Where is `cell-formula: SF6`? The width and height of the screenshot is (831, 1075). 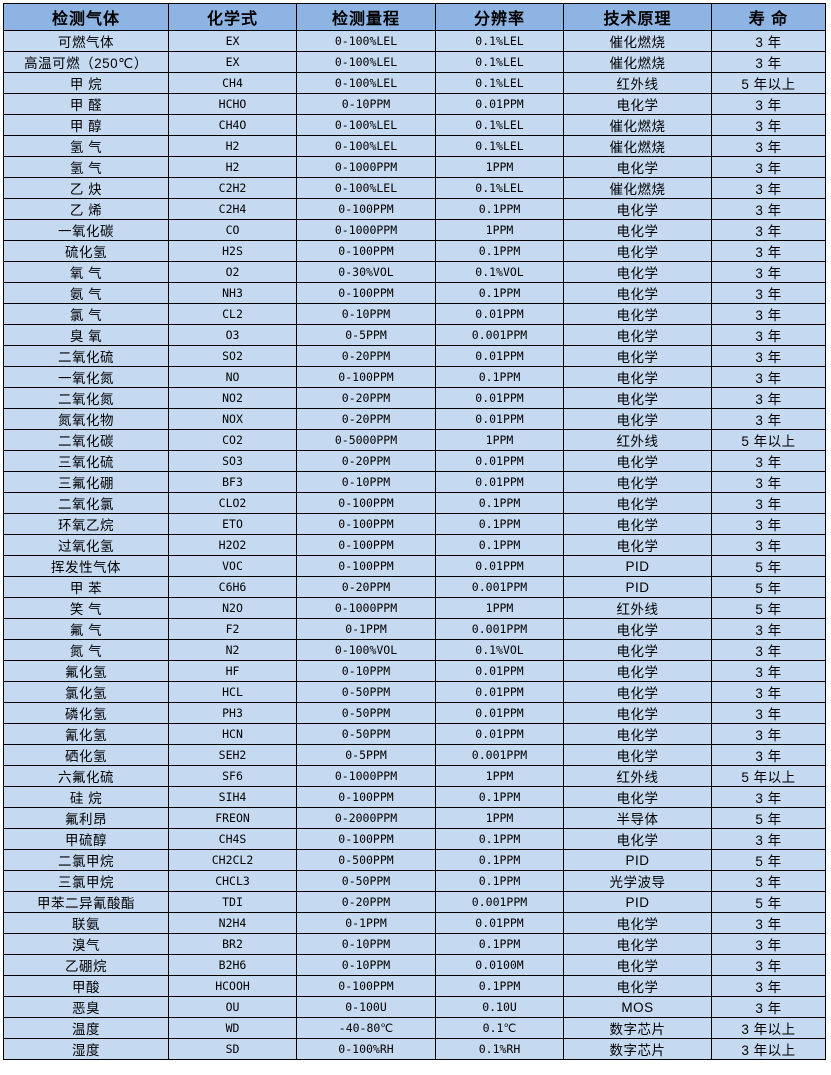
cell-formula: SF6 is located at coordinates (232, 776).